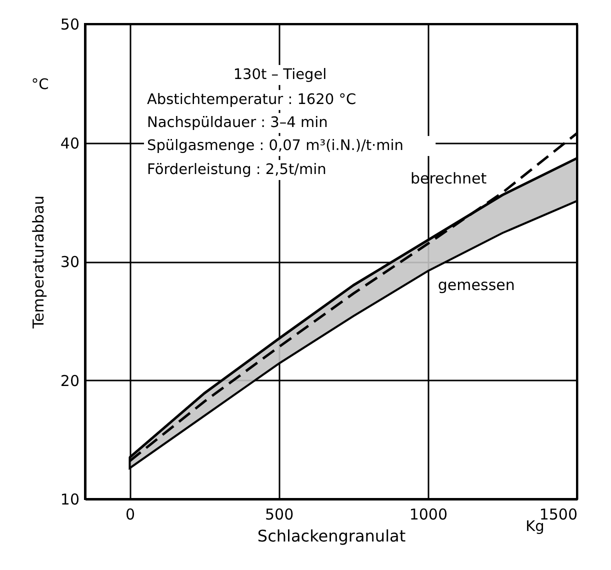 The image size is (611, 570). I want to click on y-tick-label: 40, so click(70, 143).